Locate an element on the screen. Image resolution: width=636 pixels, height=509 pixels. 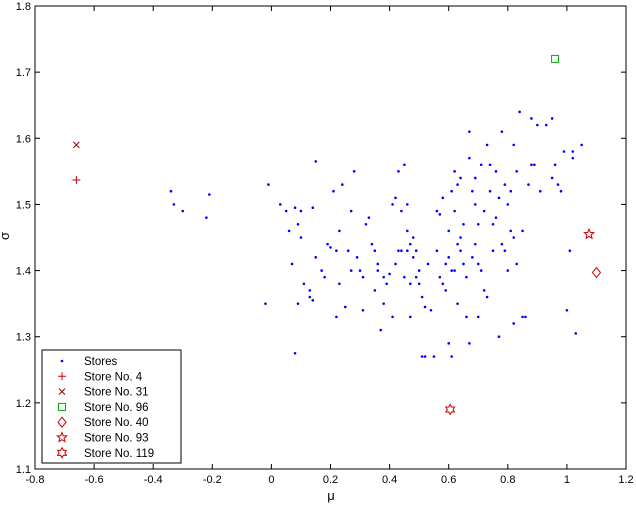
x-tick-label: -0.2 is located at coordinates (212, 480).